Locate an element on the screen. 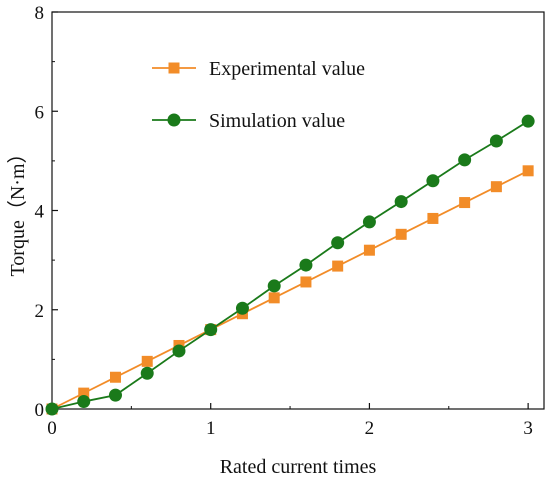  legend-item: Simulation value is located at coordinates (248, 121).